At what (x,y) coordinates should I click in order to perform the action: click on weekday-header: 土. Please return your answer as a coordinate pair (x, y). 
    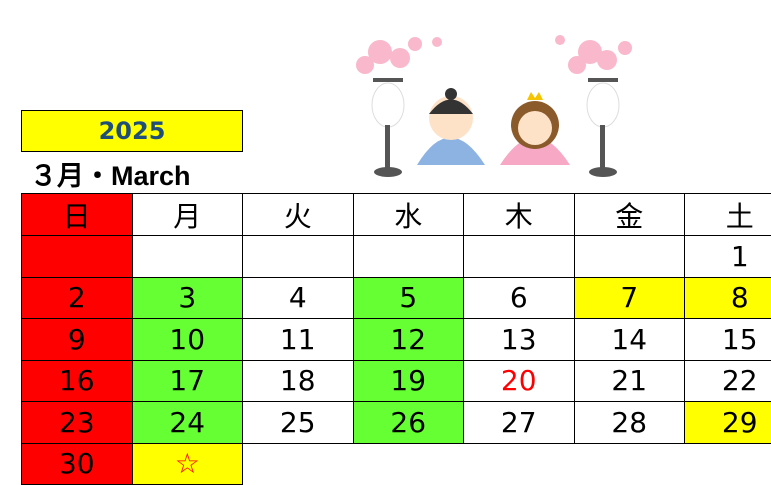
    Looking at the image, I should click on (727, 214).